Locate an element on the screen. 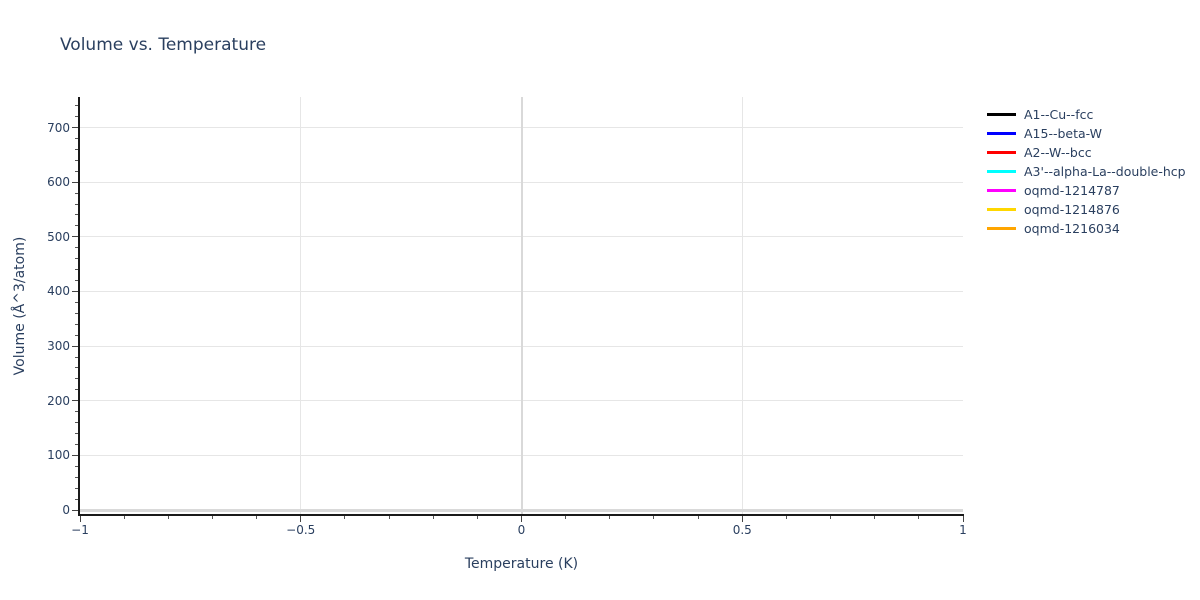  y-tick-label: 300 is located at coordinates (58, 346).